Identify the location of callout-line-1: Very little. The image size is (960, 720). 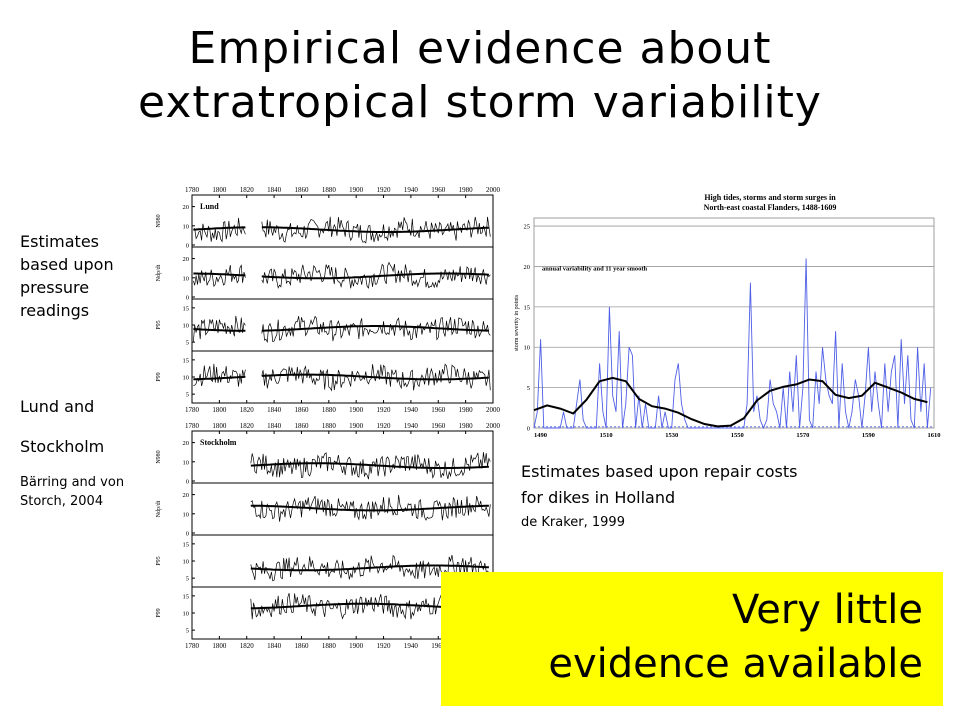
(827, 610).